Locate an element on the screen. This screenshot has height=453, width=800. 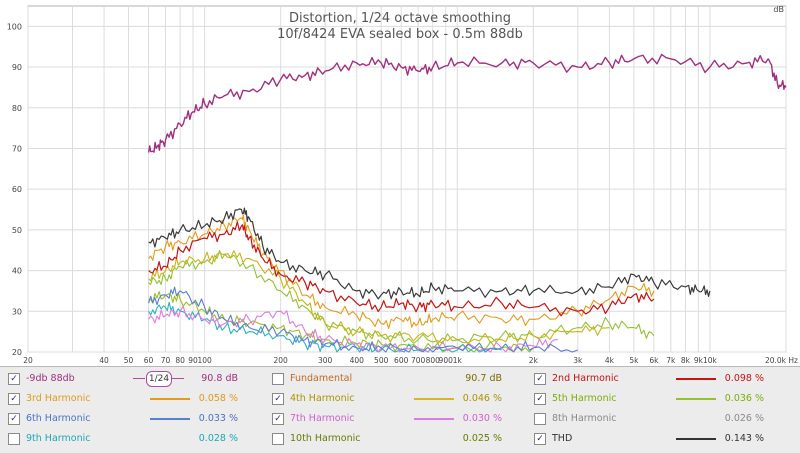
x-tick-label: 5k is located at coordinates (634, 360).